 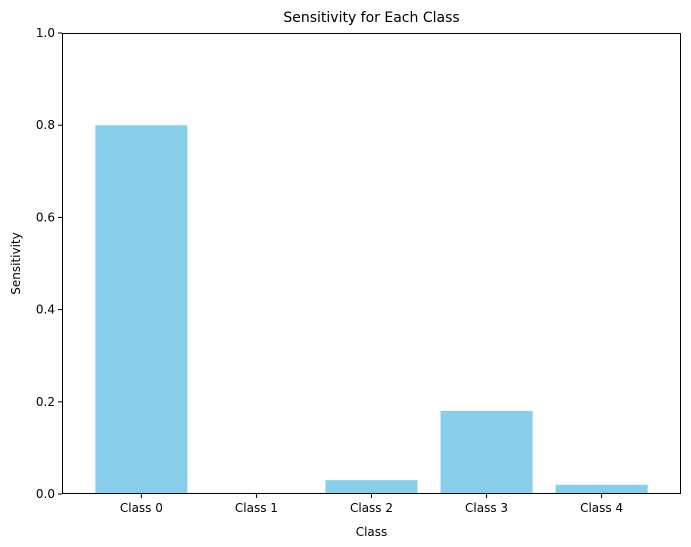 What do you see at coordinates (371, 18) in the screenshot?
I see `chart-title: Sensitivity for Each Class` at bounding box center [371, 18].